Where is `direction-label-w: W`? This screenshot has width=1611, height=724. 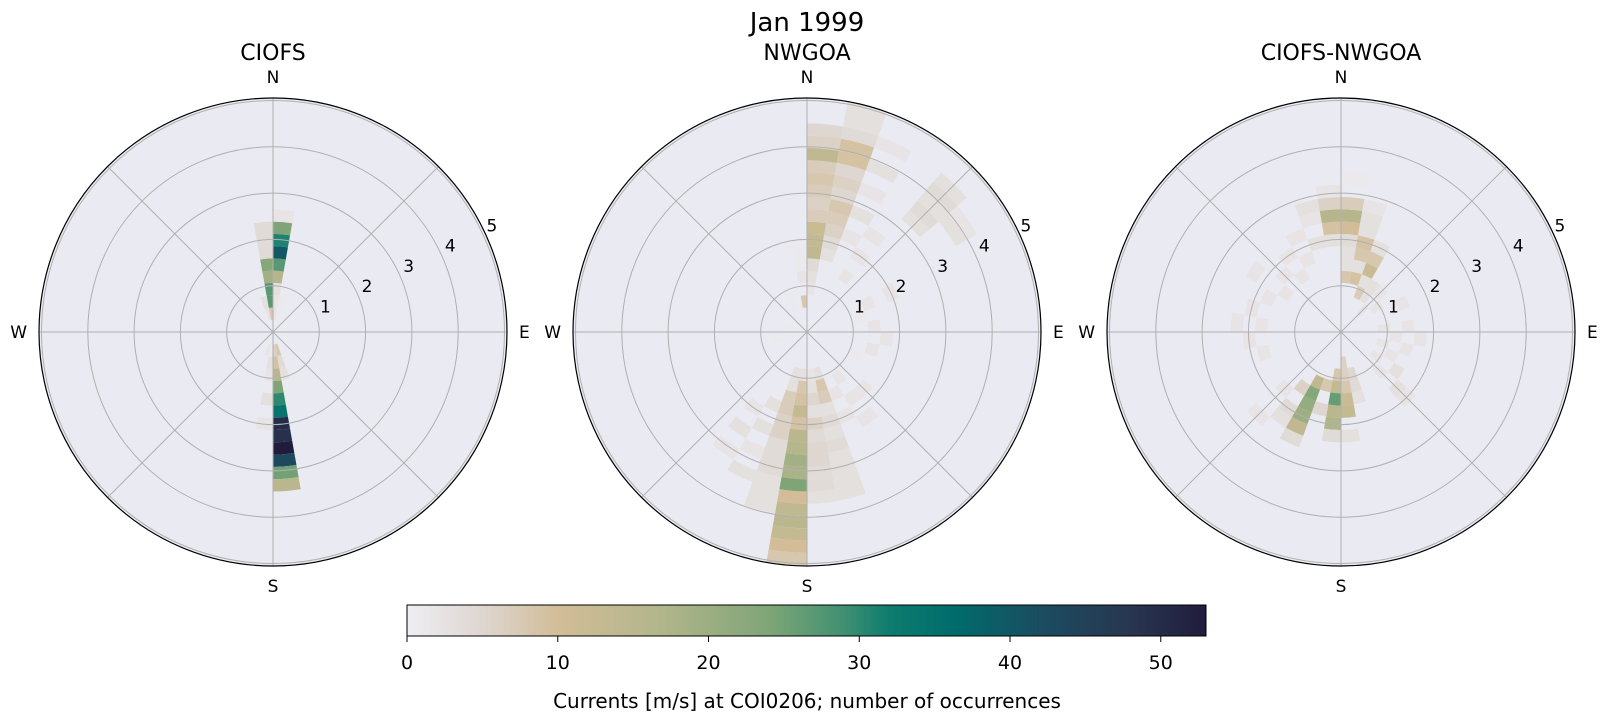 direction-label-w: W is located at coordinates (552, 333).